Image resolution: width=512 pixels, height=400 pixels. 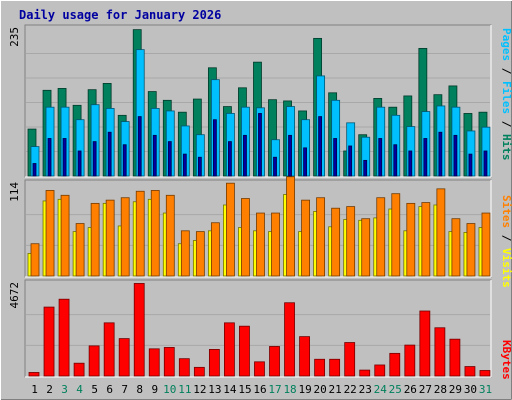 I want to click on day-label-18: 18, so click(x=289, y=389).